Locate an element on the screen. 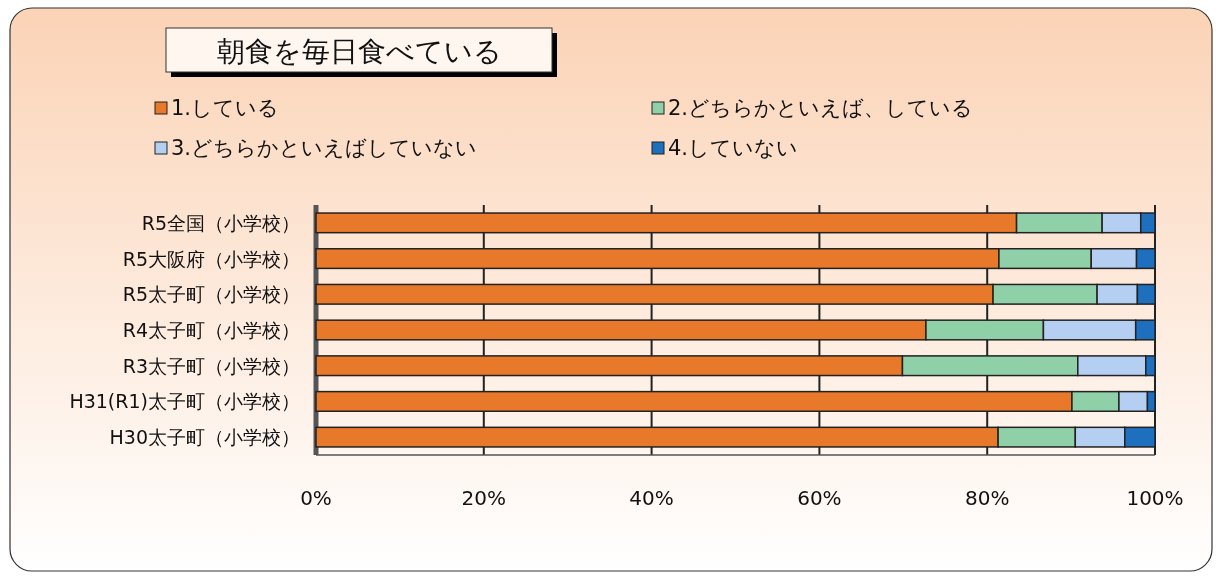 The image size is (1222, 579). y-tick-label: R5大阪府（小学校） is located at coordinates (211, 258).